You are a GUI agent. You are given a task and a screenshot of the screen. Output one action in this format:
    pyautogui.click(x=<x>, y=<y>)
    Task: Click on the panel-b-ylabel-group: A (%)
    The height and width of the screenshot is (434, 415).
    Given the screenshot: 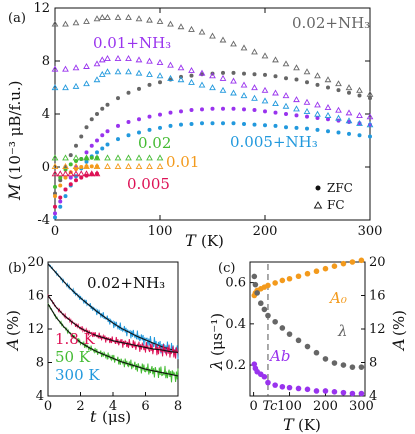 What is the action you would take?
    pyautogui.click(x=12, y=331)
    